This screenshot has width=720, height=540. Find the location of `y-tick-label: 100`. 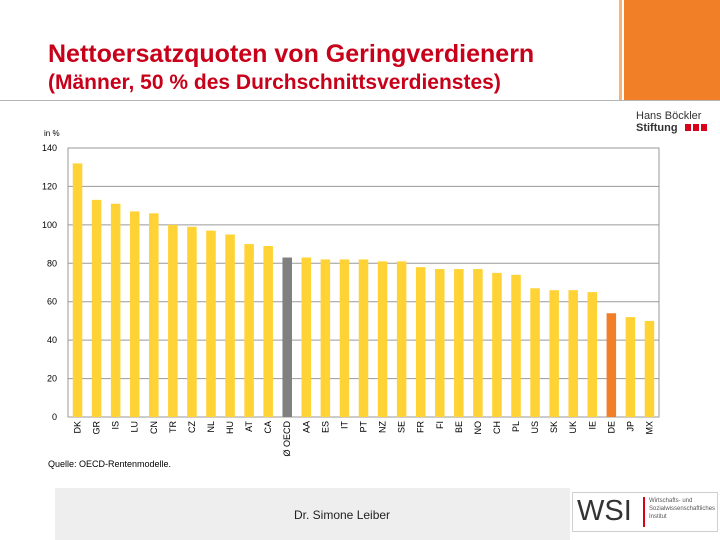

y-tick-label: 100 is located at coordinates (49, 225).